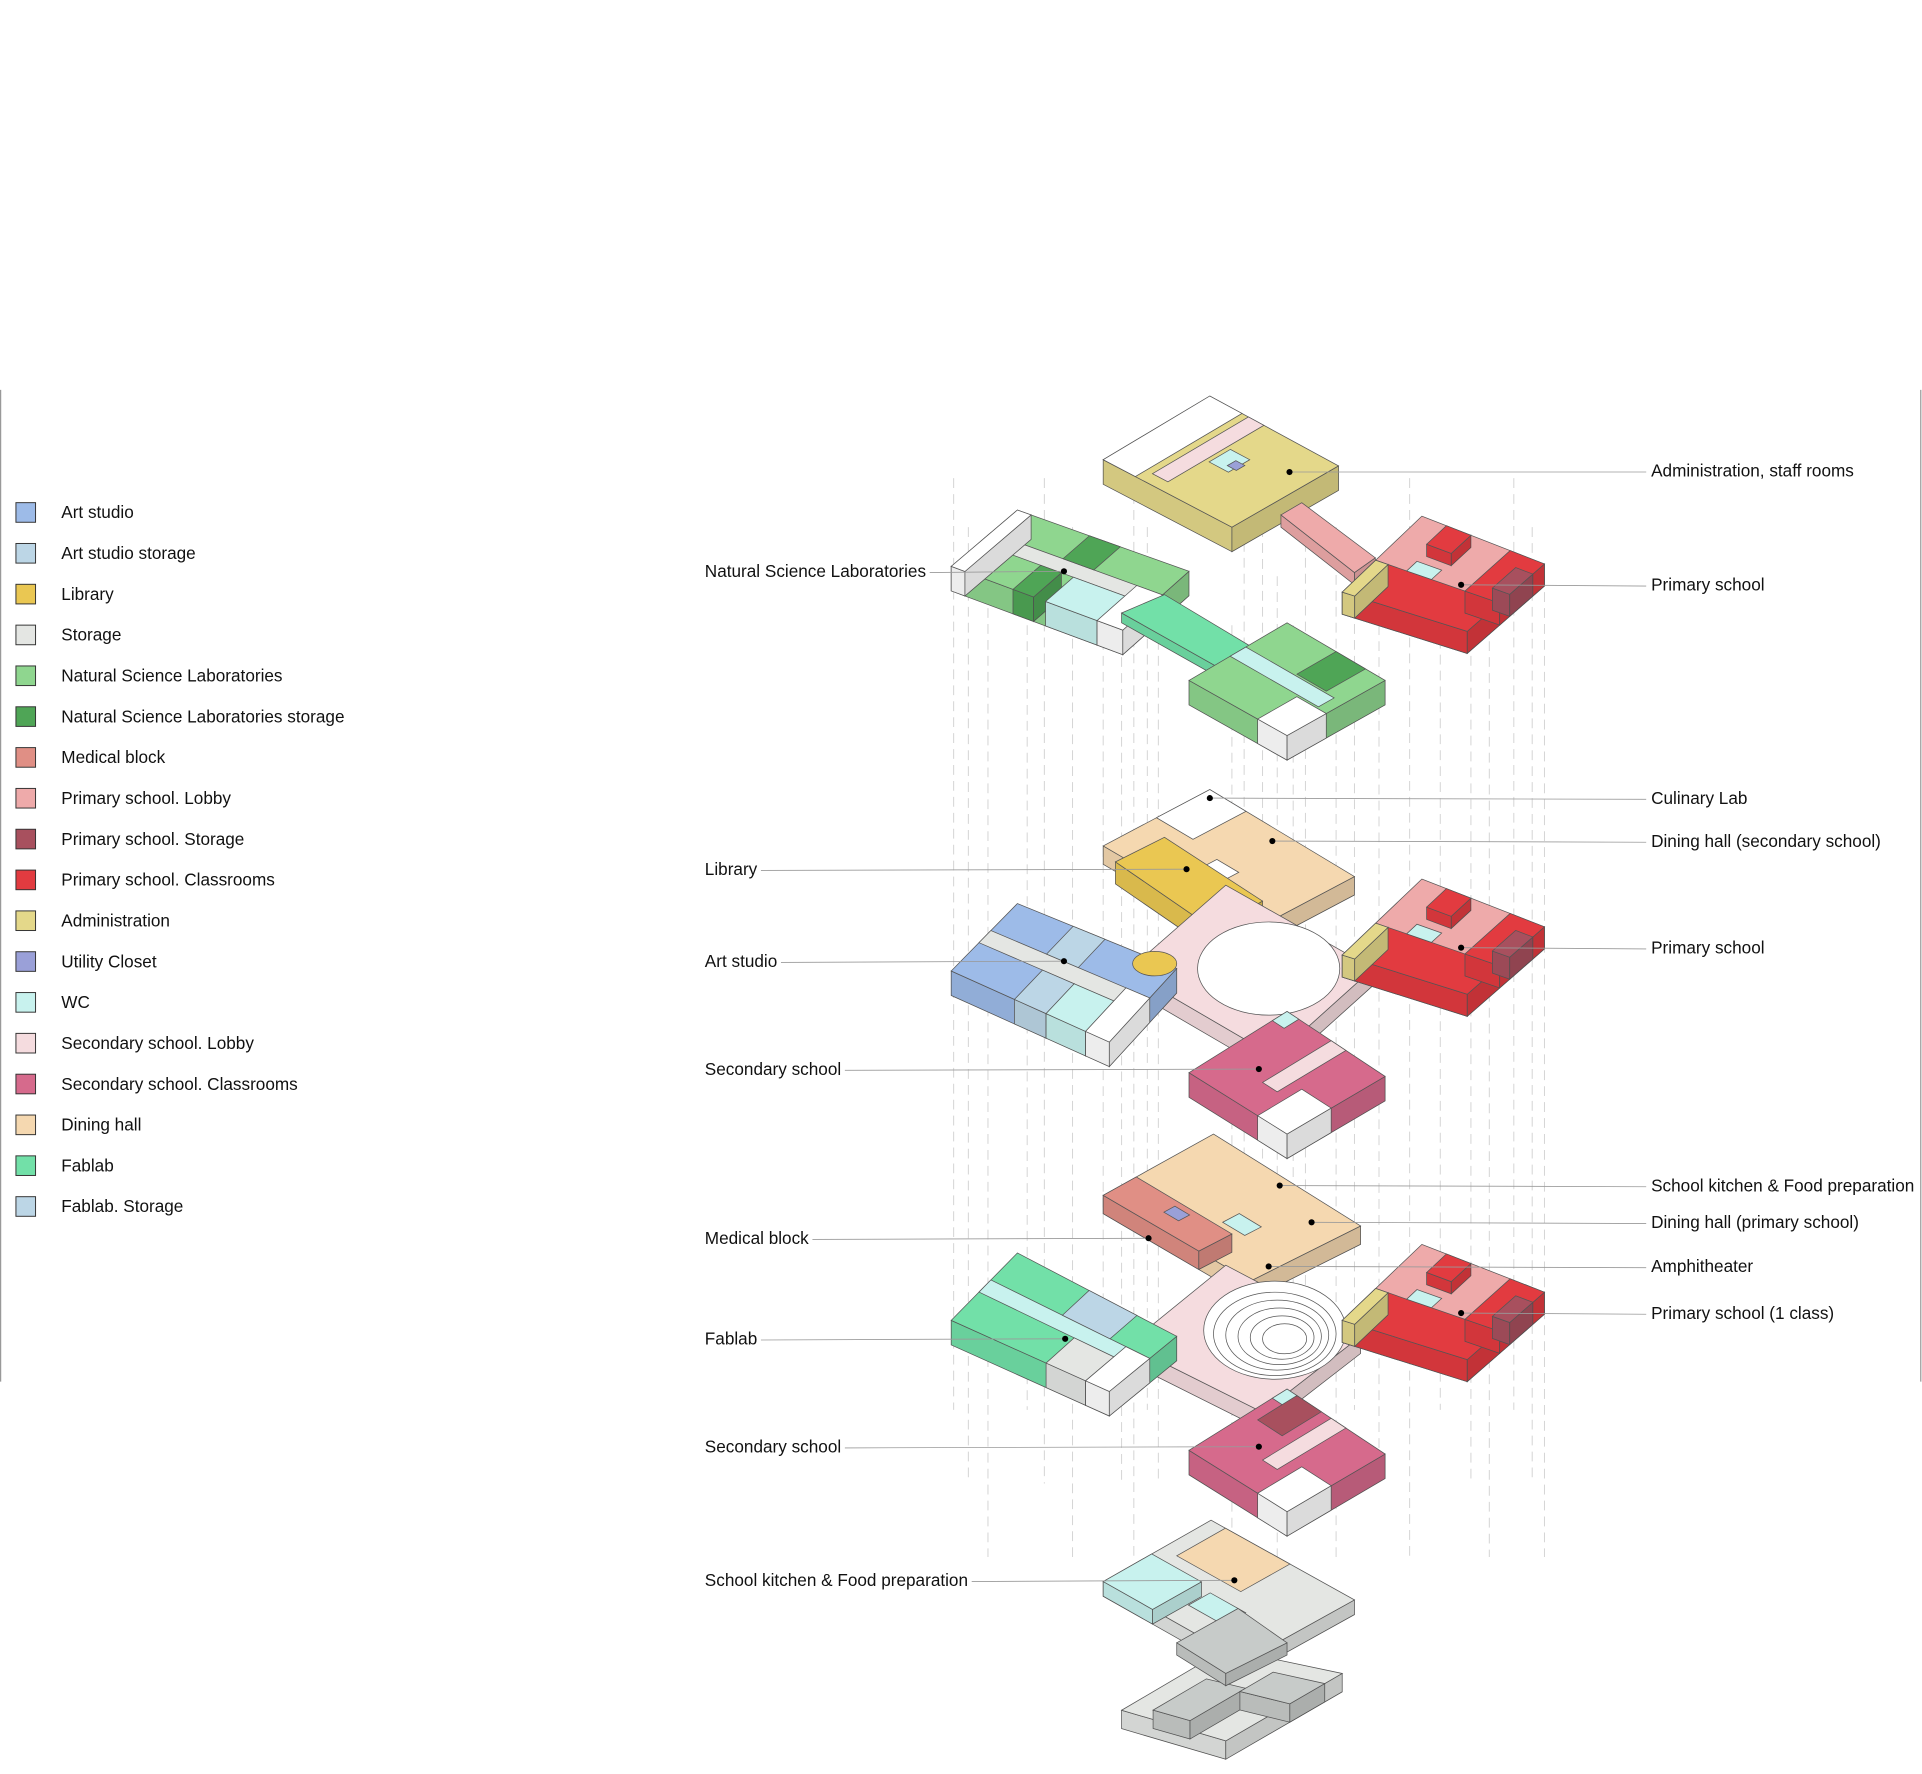 The height and width of the screenshot is (1774, 1922). Describe the element at coordinates (1755, 1222) in the screenshot. I see `callout-label: Dining hall (primary school)` at that location.